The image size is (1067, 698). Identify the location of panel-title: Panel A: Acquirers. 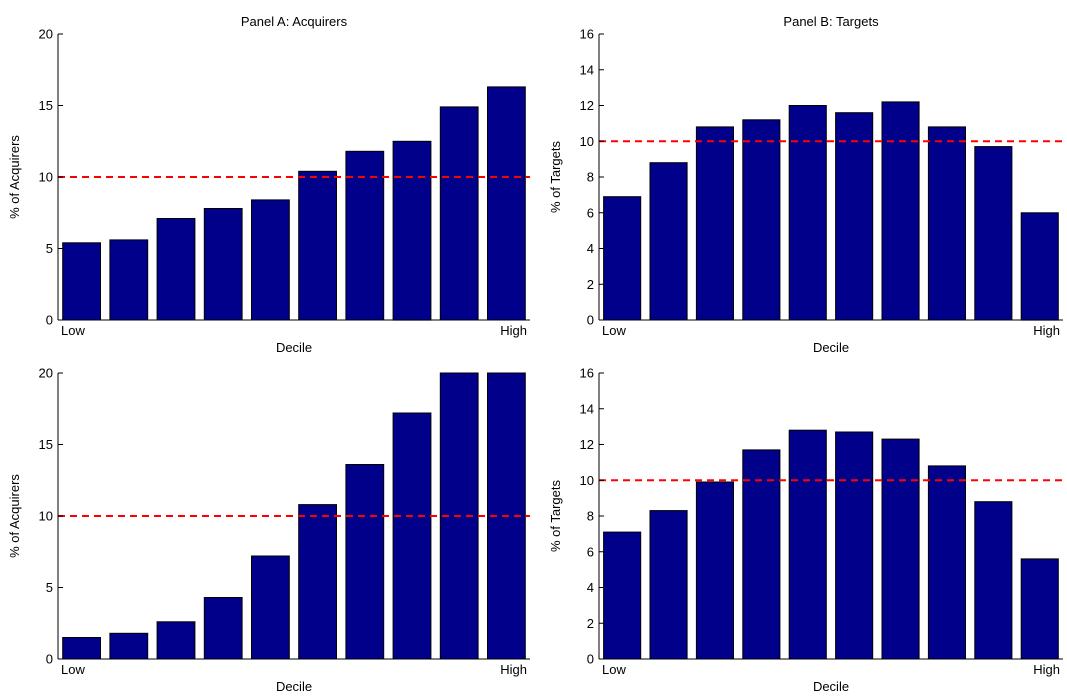
(294, 21).